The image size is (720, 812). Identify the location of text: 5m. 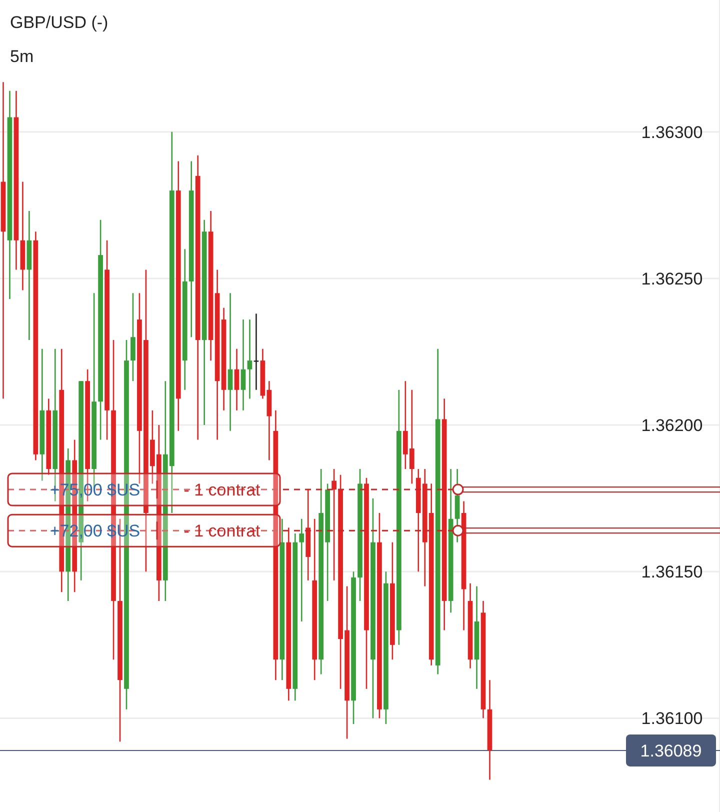
(22, 56).